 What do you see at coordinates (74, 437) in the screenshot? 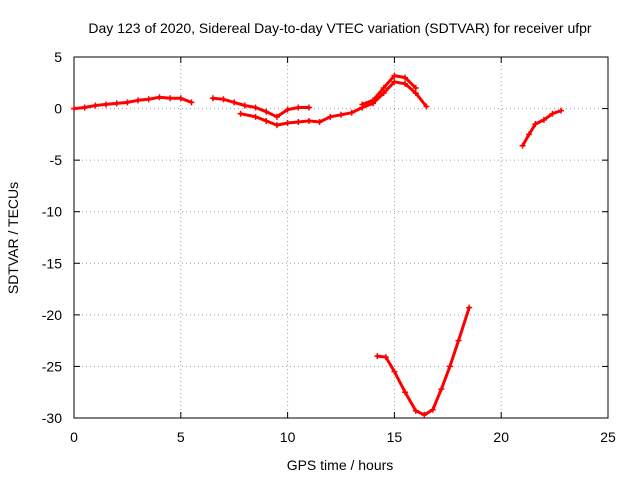
I see `x-tick-label: 0` at bounding box center [74, 437].